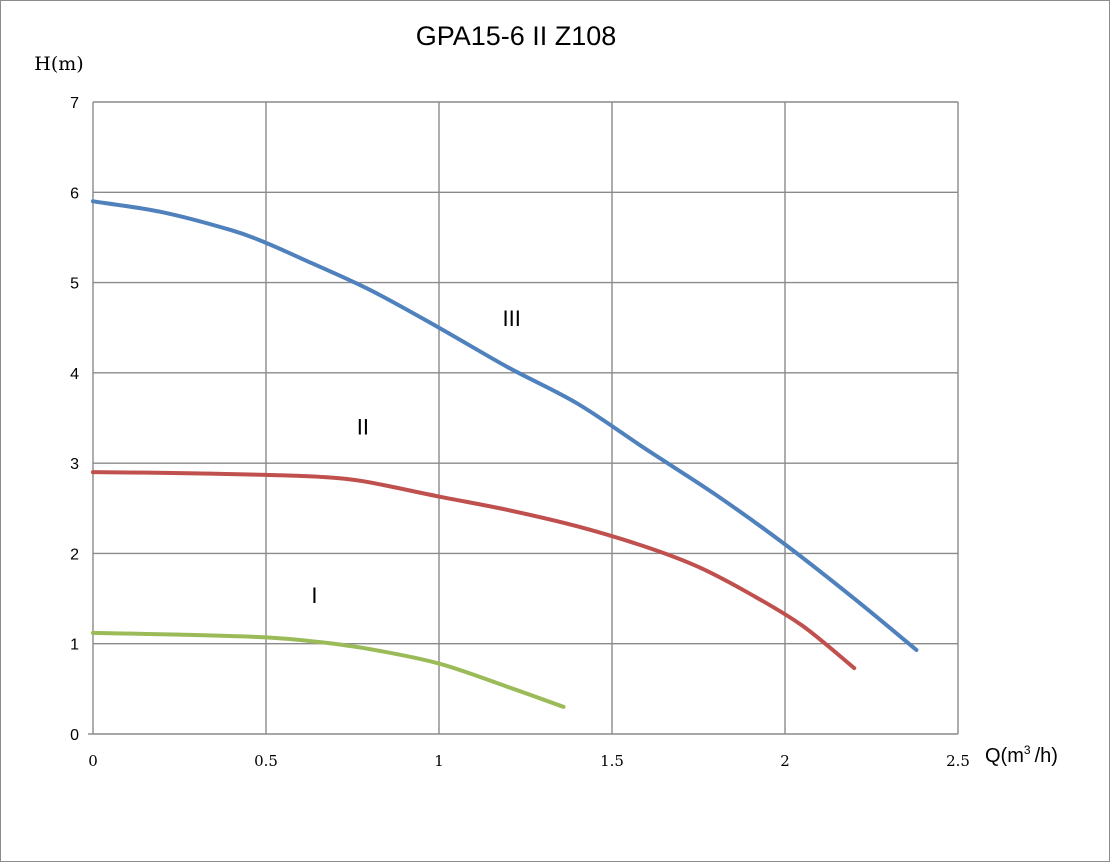 This screenshot has height=864, width=1112. Describe the element at coordinates (363, 426) in the screenshot. I see `curve-label-II: II` at that location.